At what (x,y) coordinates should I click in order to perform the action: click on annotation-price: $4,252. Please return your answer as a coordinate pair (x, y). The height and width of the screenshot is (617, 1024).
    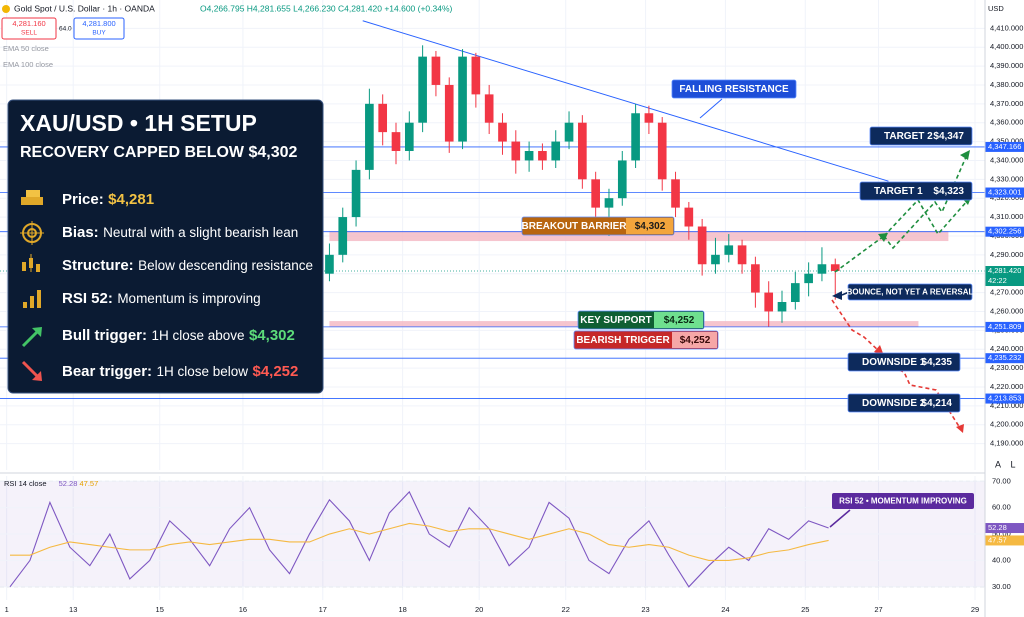
    Looking at the image, I should click on (695, 340).